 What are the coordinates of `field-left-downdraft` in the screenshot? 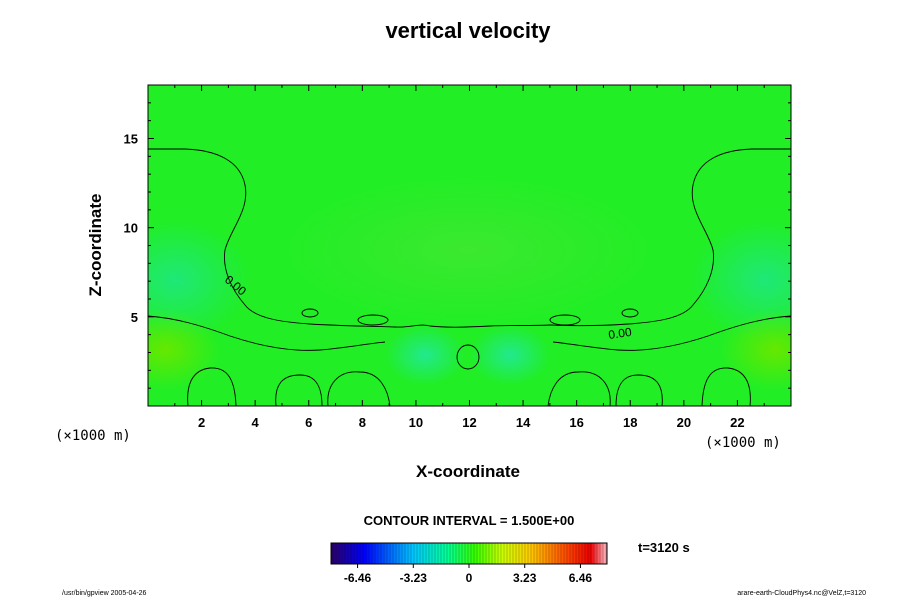 It's located at (199, 280).